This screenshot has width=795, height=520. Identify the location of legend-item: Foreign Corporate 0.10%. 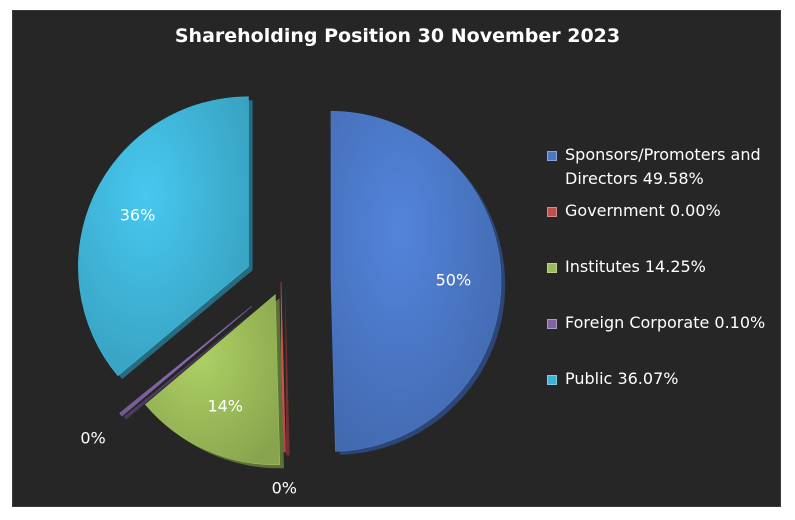
(664, 323).